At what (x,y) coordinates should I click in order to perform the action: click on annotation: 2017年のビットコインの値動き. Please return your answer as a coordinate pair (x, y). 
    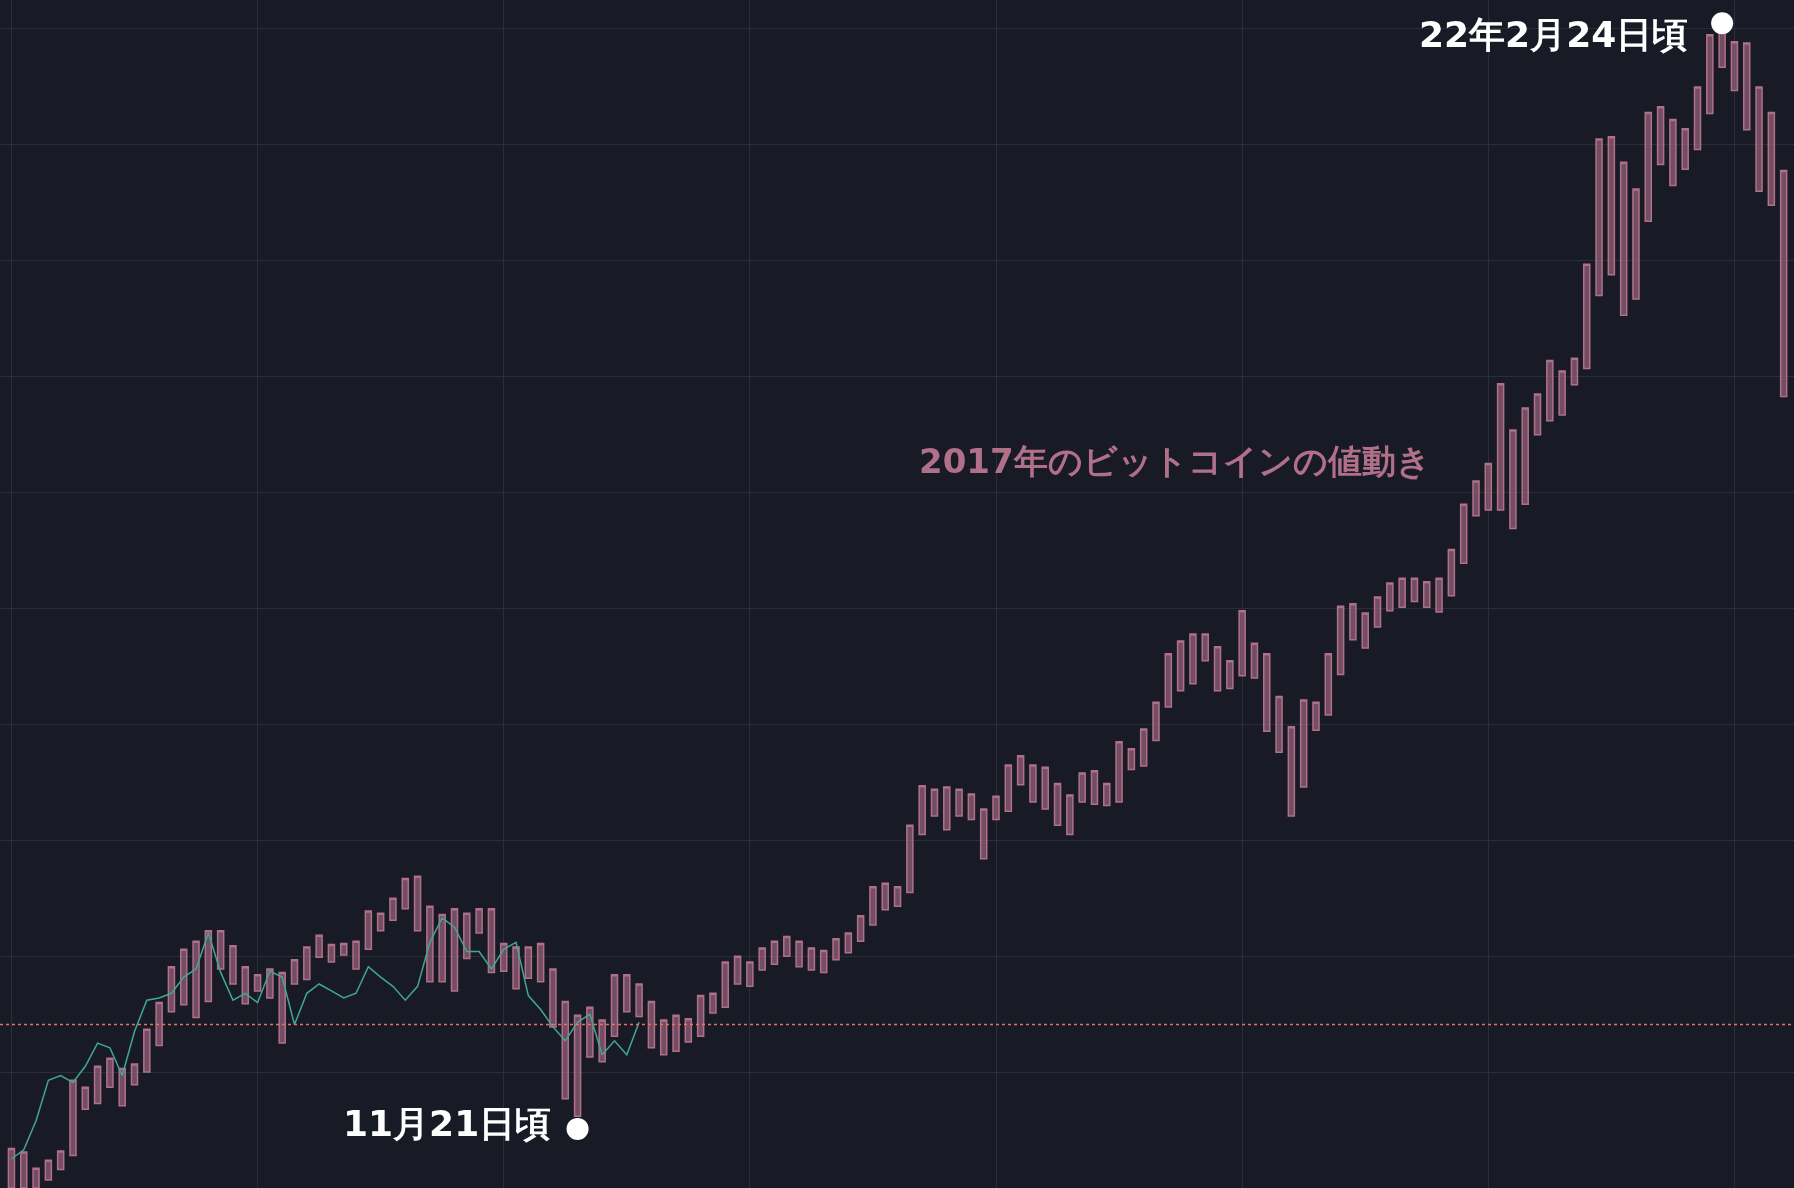
    Looking at the image, I should click on (1175, 461).